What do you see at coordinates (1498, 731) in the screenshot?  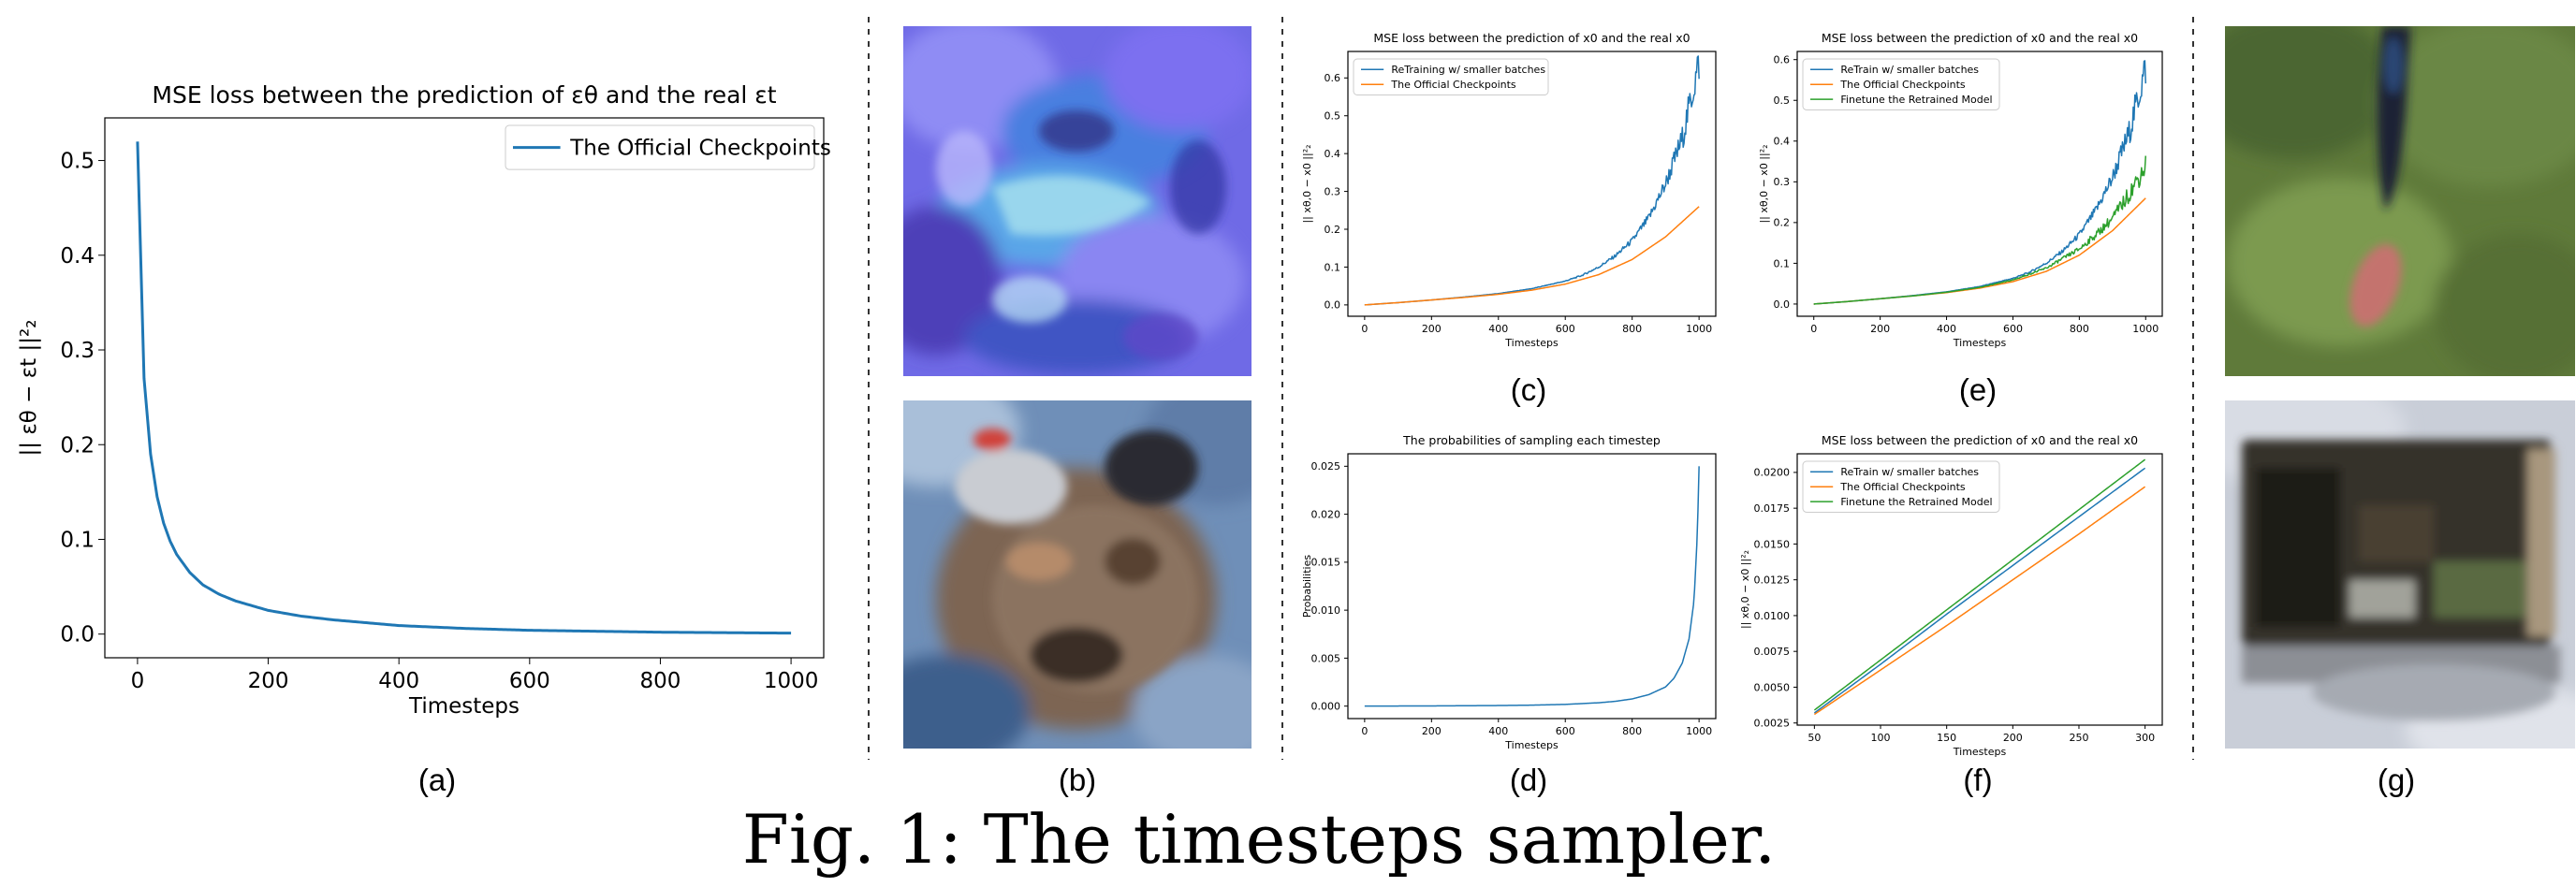 I see `chart-d-xtick-label: 400` at bounding box center [1498, 731].